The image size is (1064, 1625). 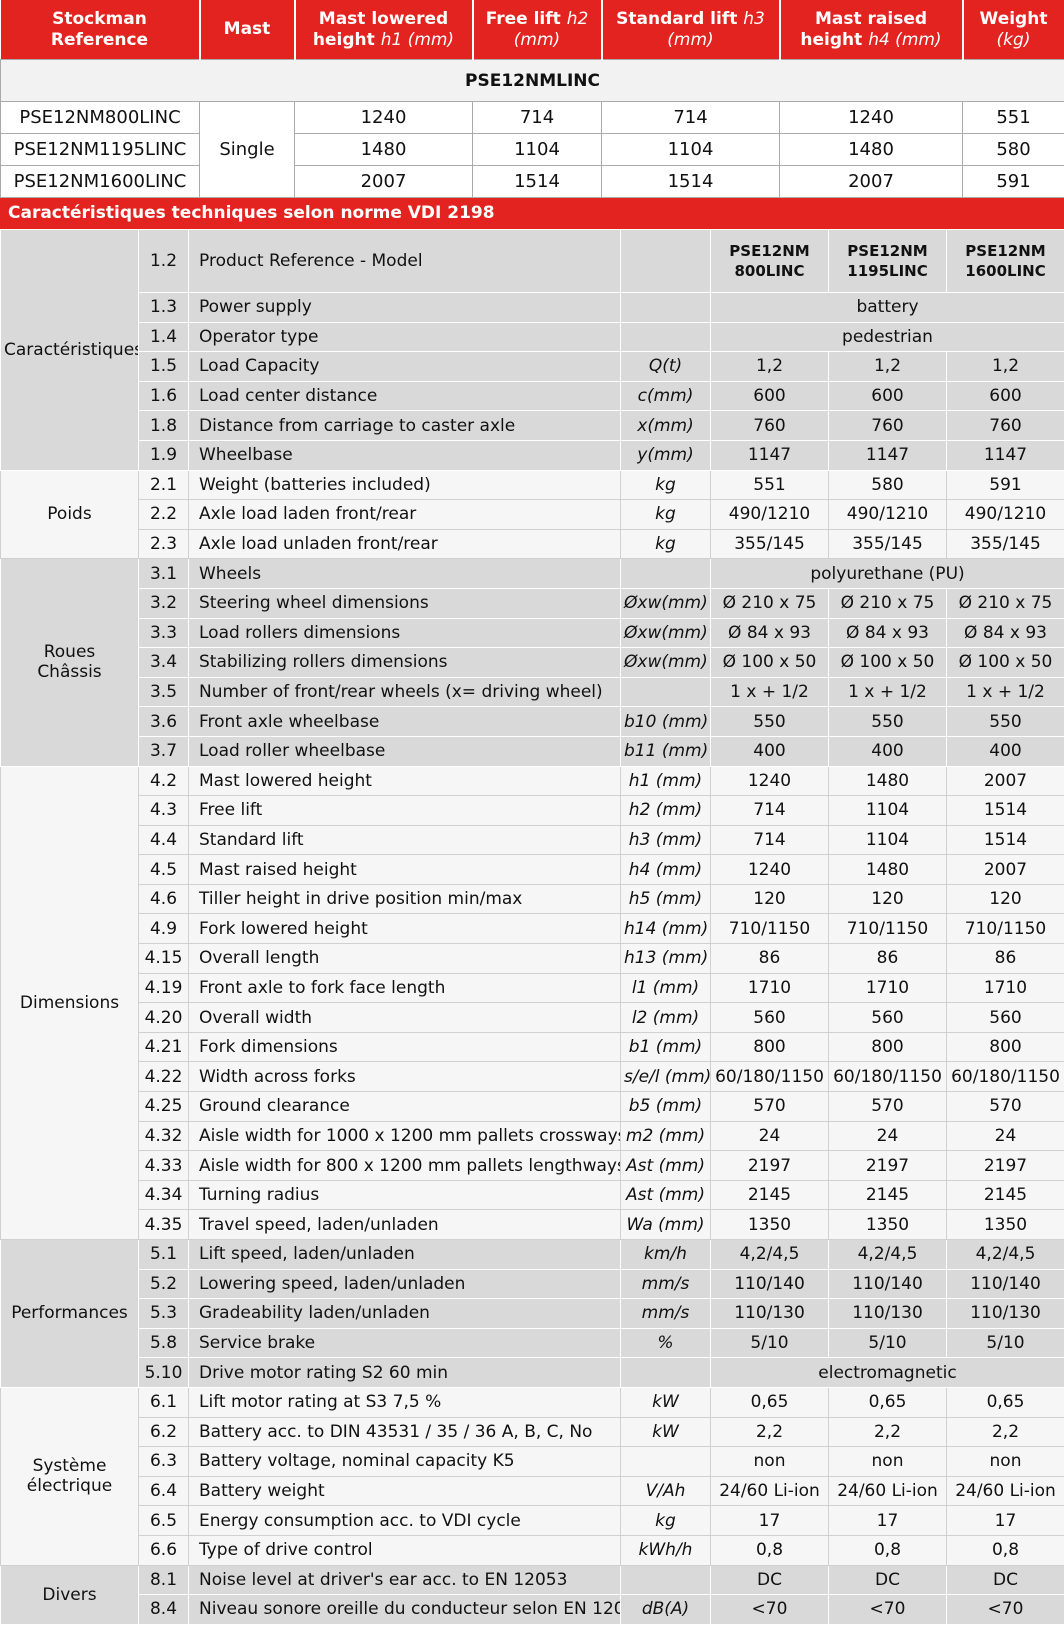 What do you see at coordinates (164, 574) in the screenshot?
I see `spec-number: 3.1` at bounding box center [164, 574].